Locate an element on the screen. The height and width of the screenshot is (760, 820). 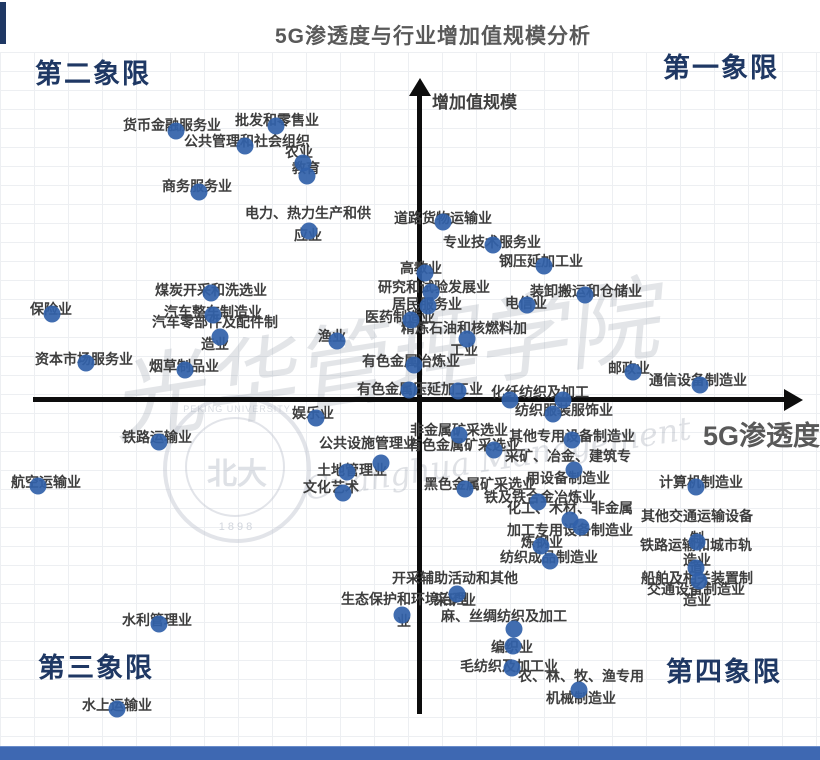
y-axis-label: 增加值规模 is located at coordinates (474, 102).